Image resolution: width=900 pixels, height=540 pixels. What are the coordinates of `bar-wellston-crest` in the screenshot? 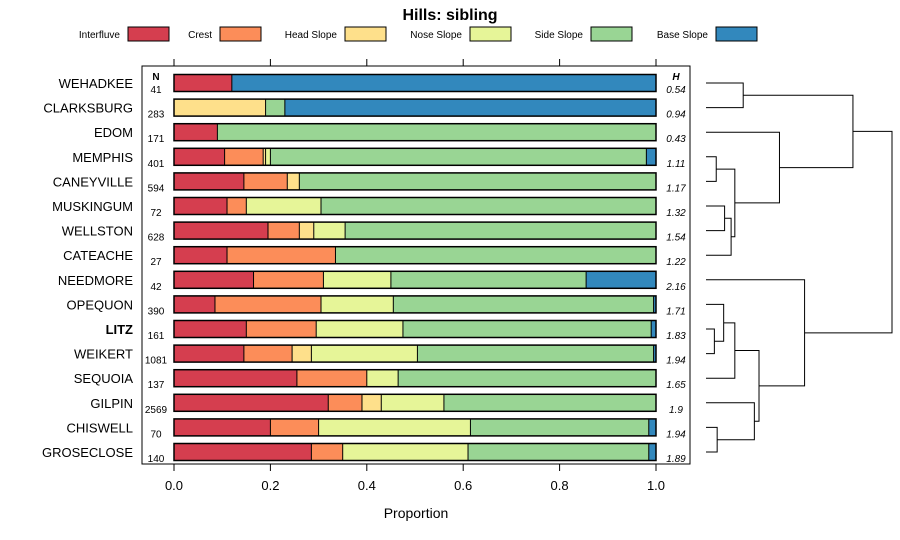 It's located at (283, 231).